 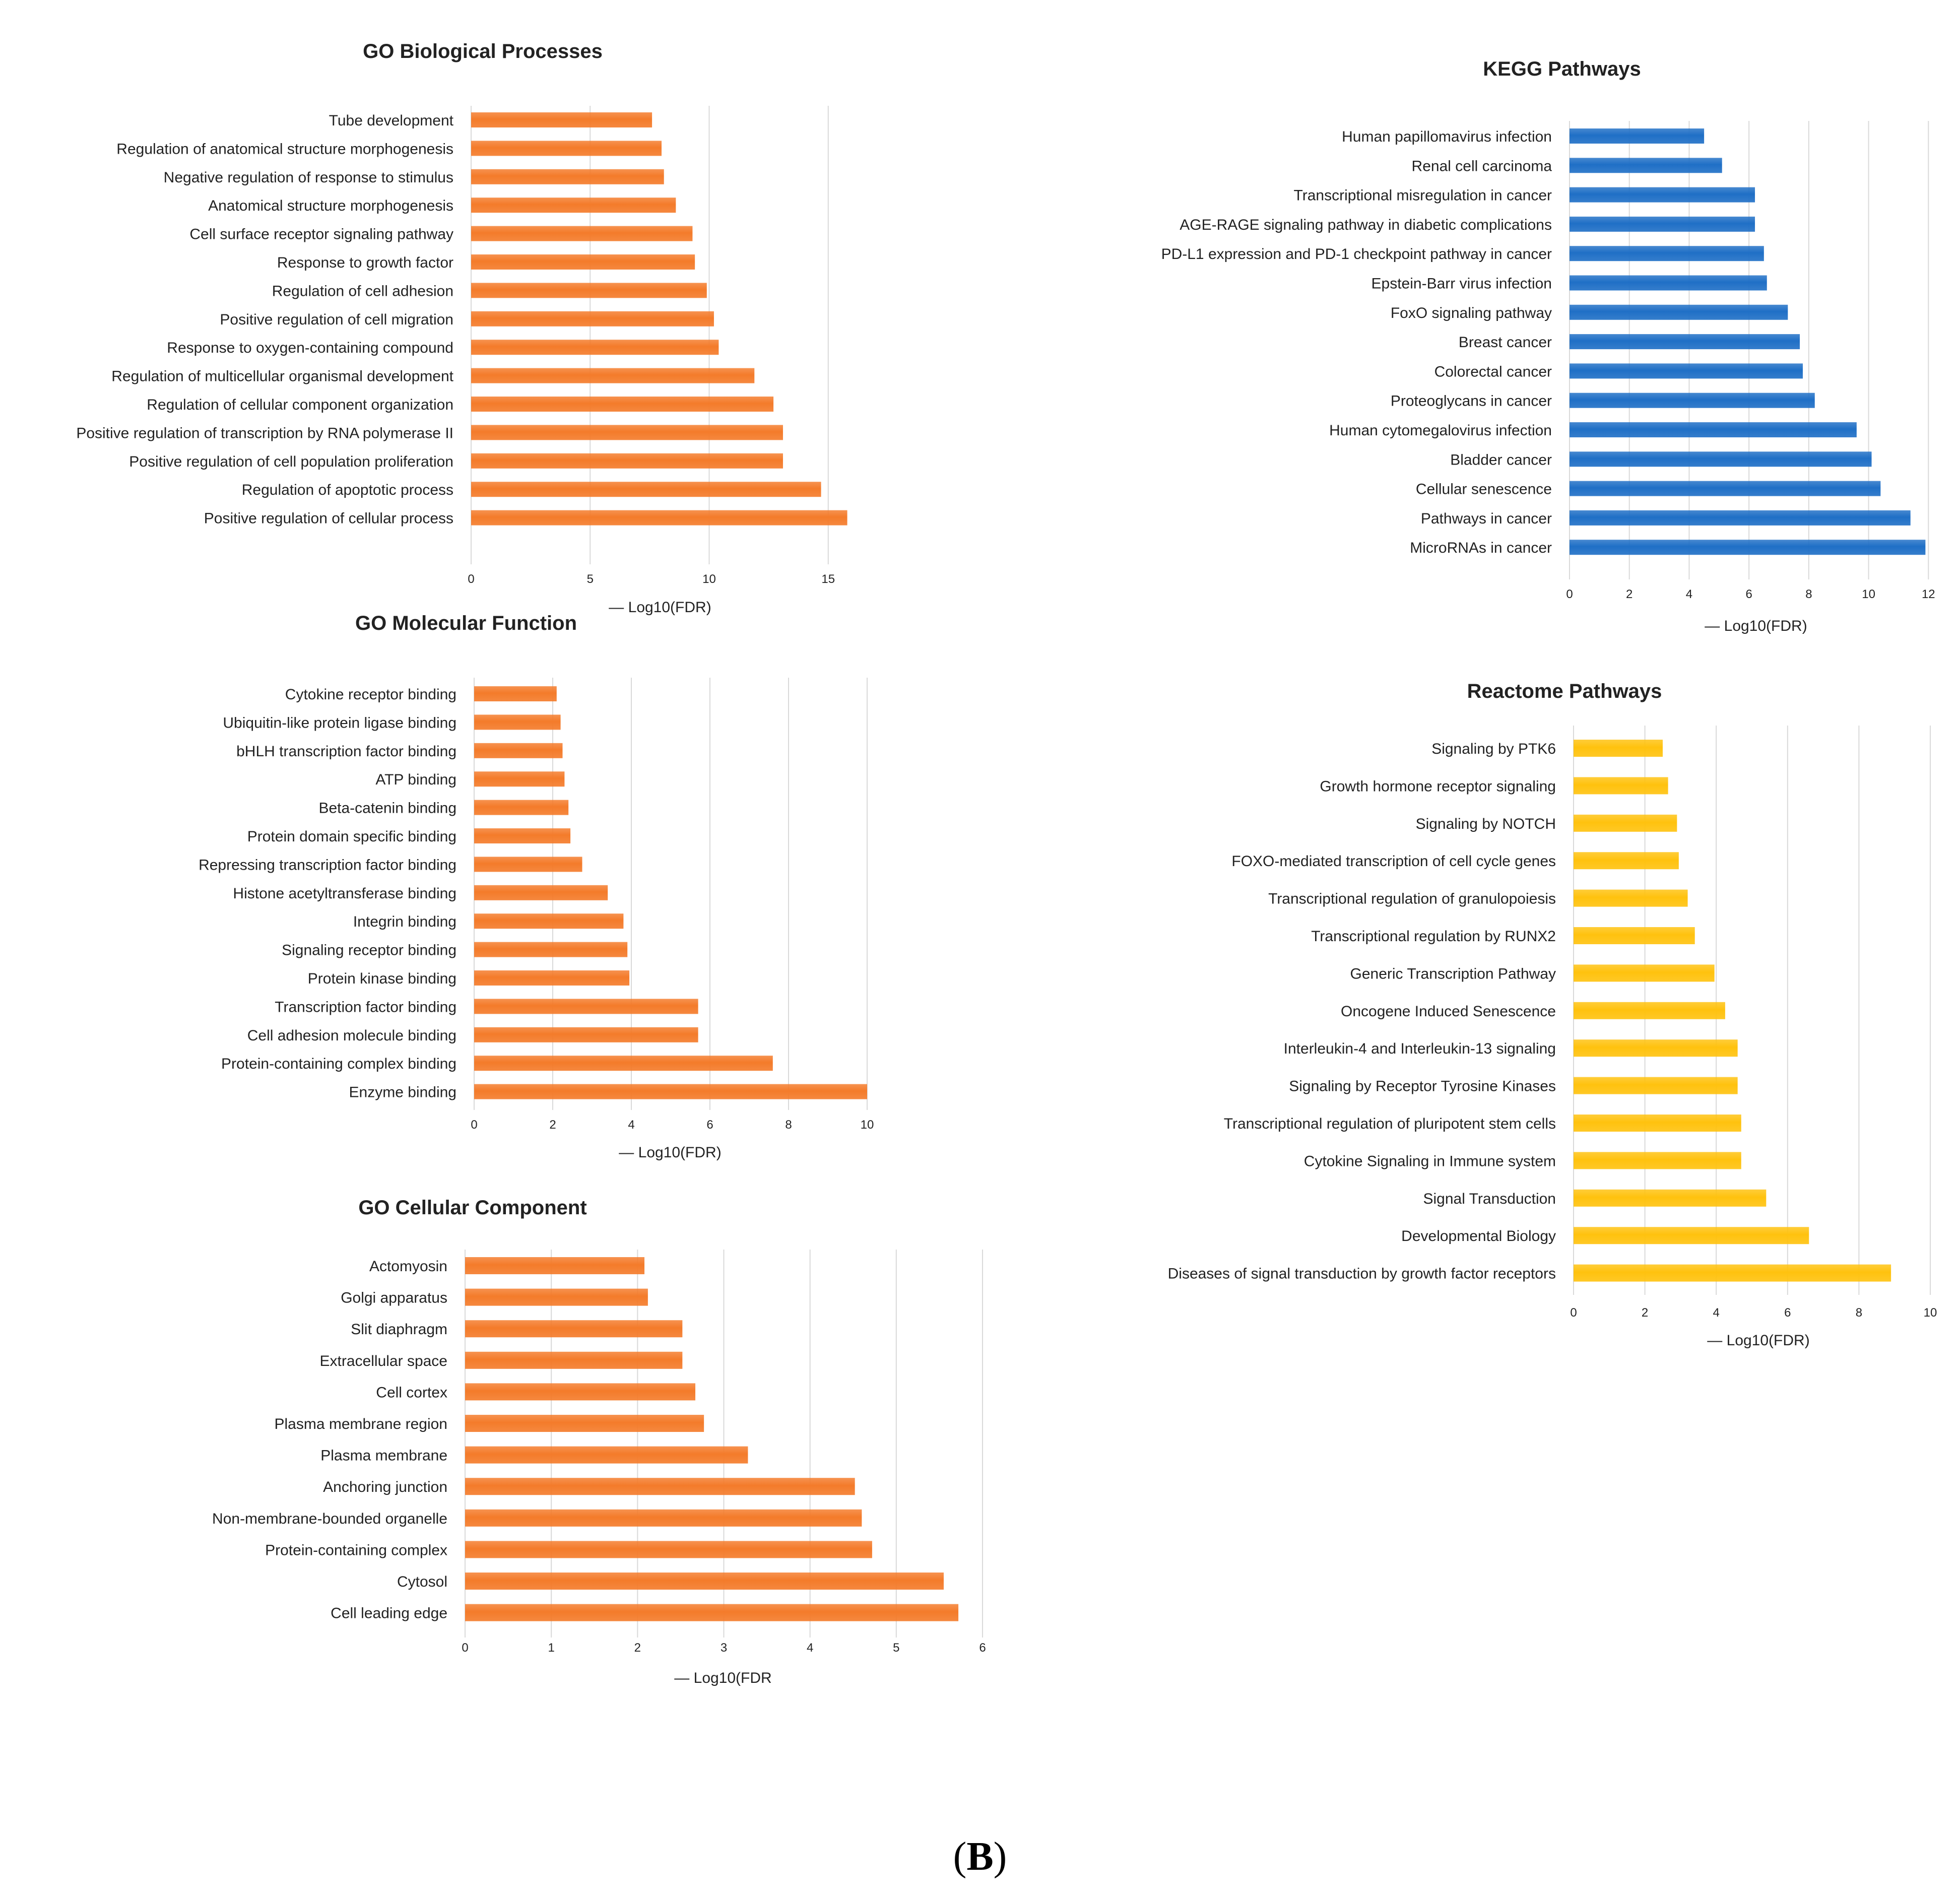 I want to click on bar-bhlh-transcription-factor-binding, so click(x=518, y=750).